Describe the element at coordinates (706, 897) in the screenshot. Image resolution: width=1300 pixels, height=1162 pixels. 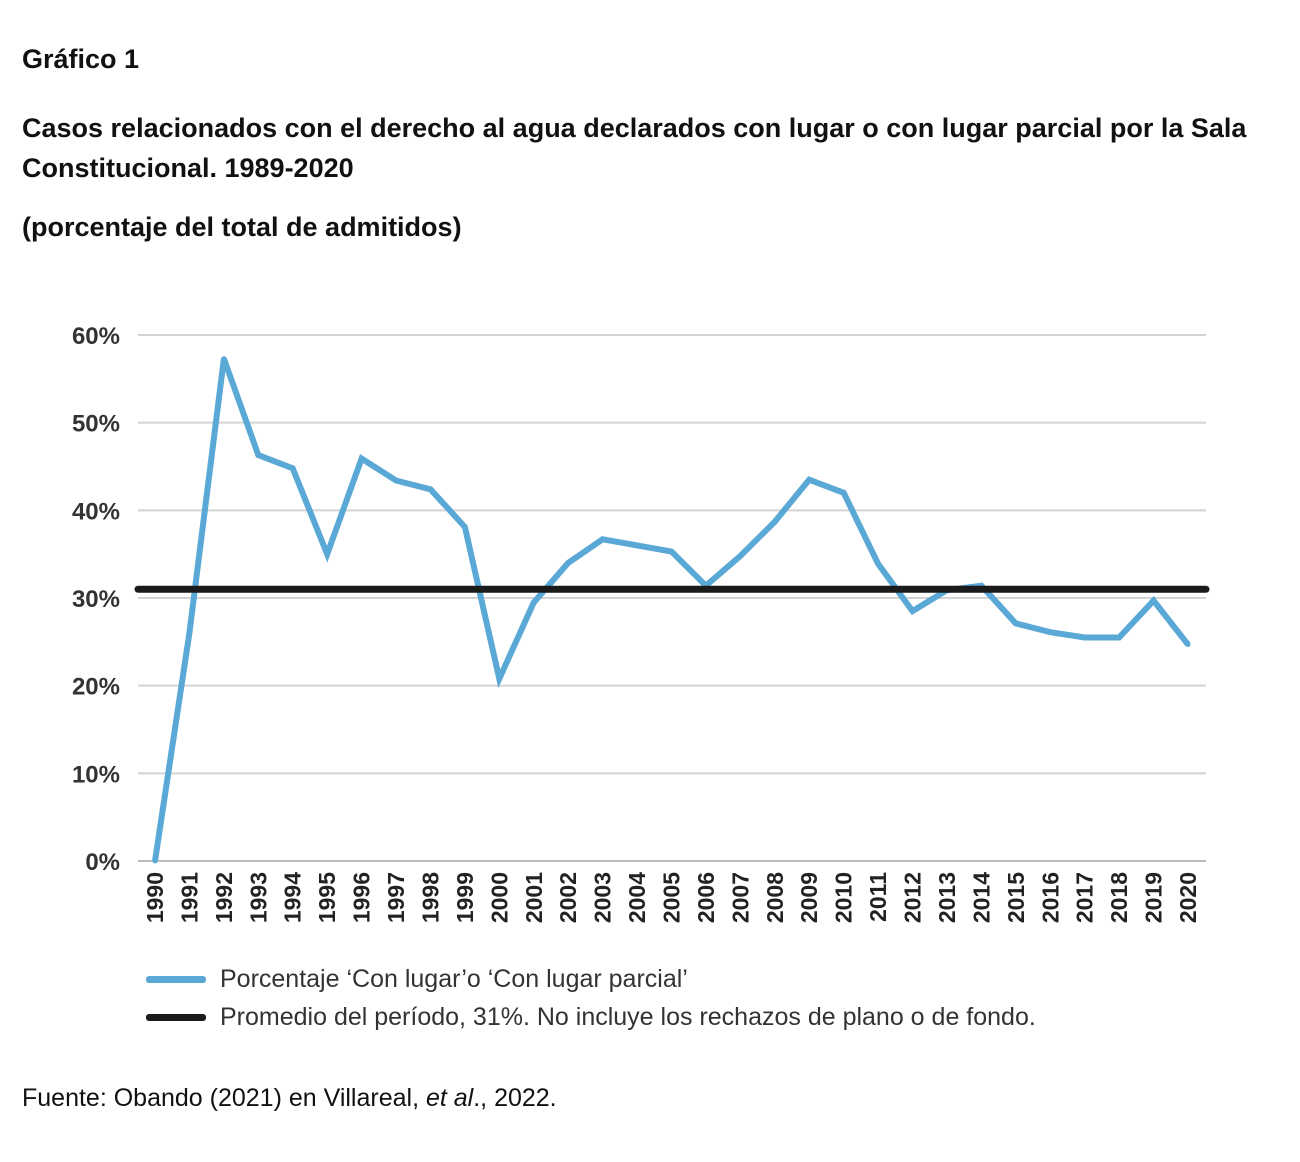
I see `x-tick-label-2006: 2006` at that location.